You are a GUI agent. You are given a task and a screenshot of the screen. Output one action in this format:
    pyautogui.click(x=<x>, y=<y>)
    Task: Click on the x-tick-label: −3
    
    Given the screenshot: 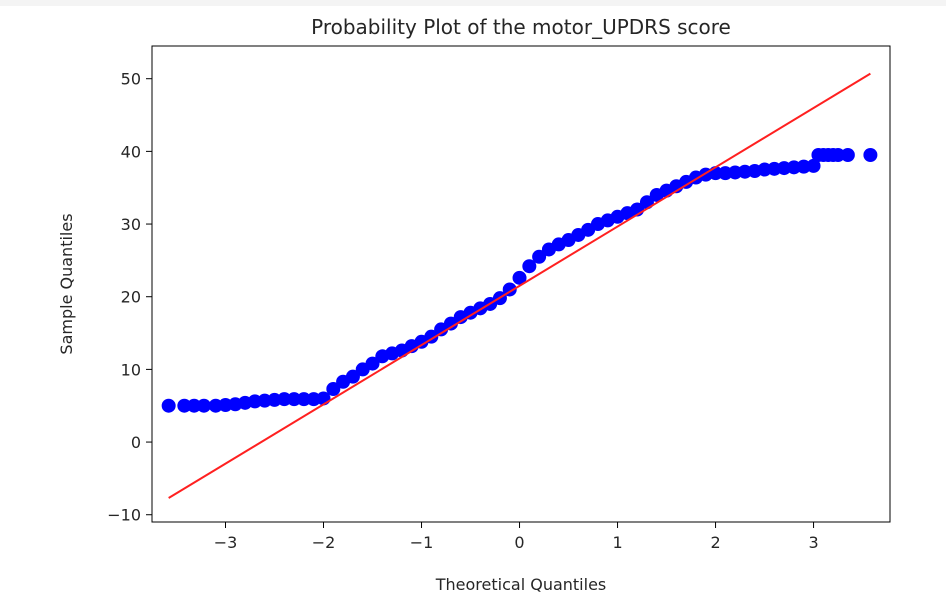 What is the action you would take?
    pyautogui.click(x=226, y=542)
    